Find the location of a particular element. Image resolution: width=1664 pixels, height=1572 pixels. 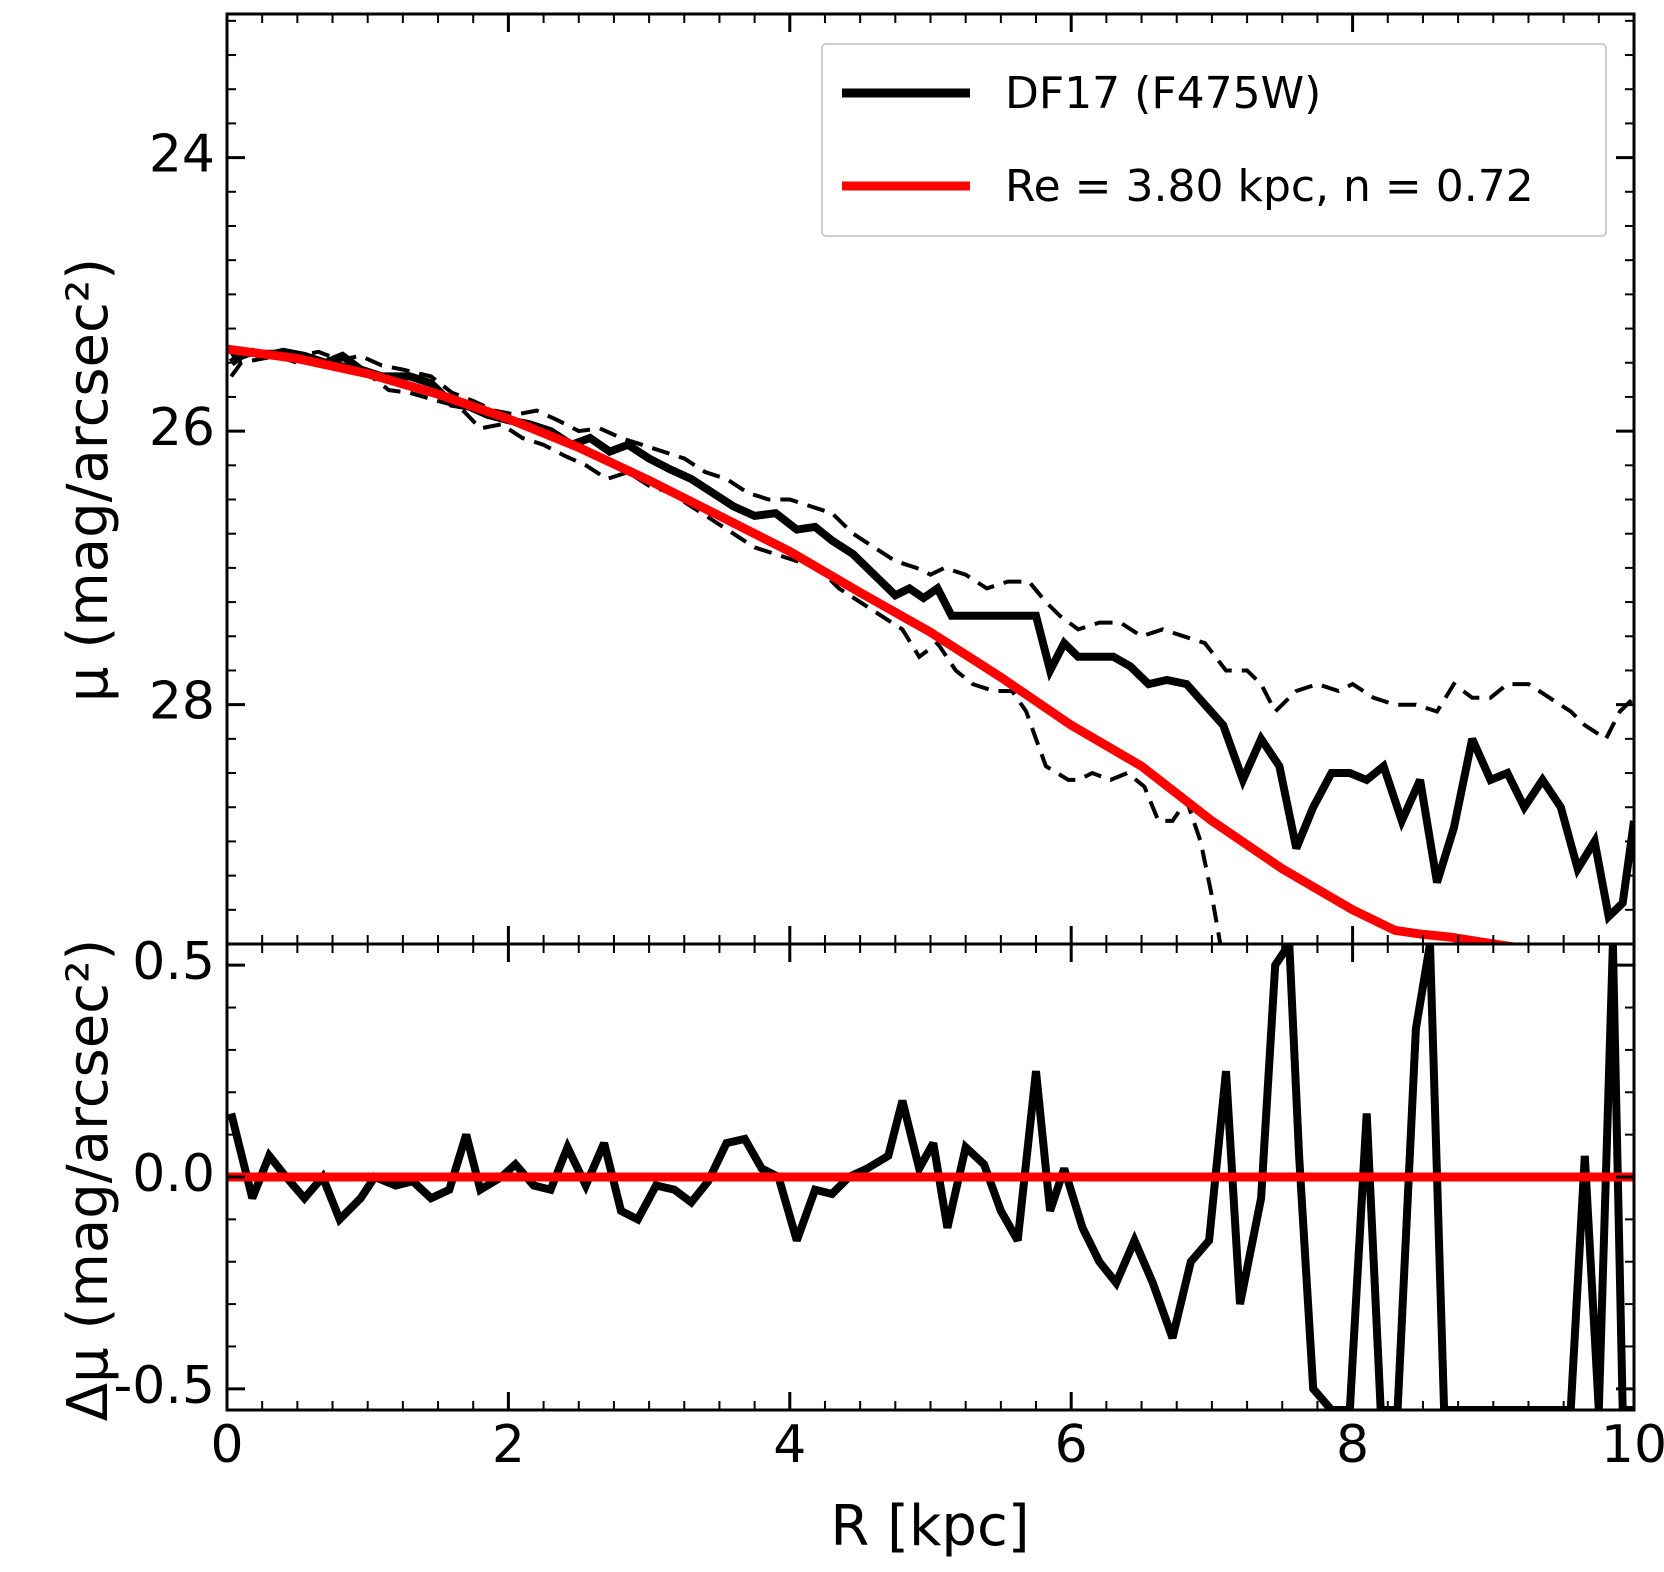

profile-ytick-label: 24 is located at coordinates (182, 155).